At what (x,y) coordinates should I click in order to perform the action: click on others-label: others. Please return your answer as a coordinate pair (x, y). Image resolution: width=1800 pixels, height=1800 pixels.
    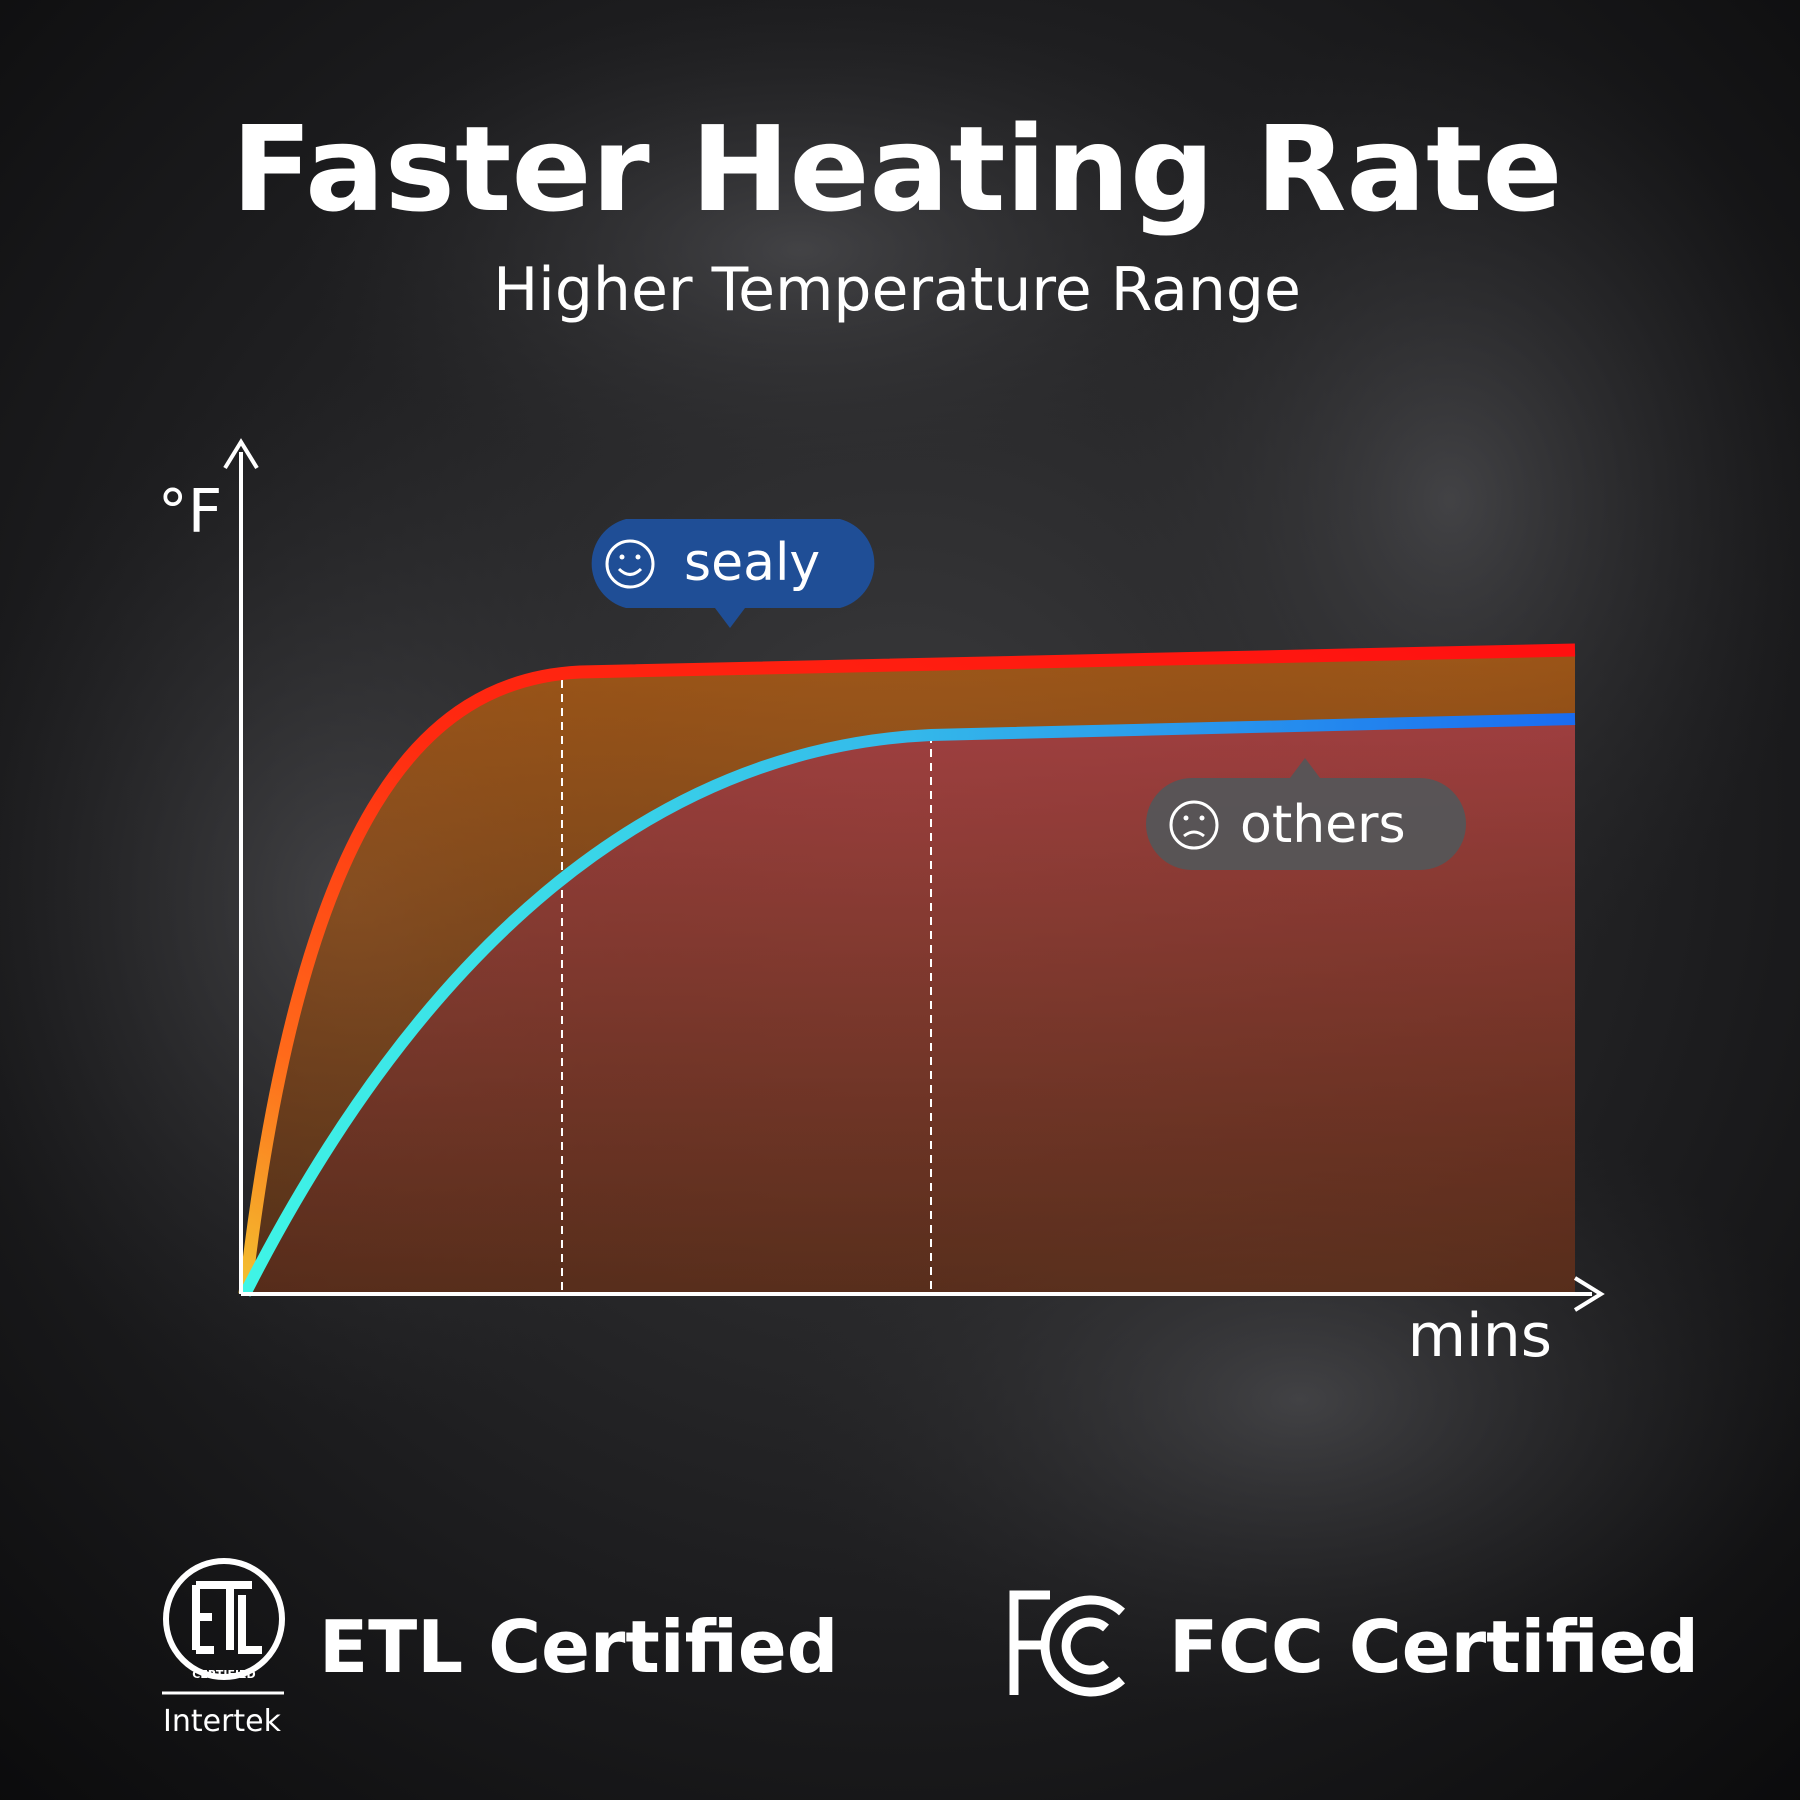
    Looking at the image, I should click on (1323, 825).